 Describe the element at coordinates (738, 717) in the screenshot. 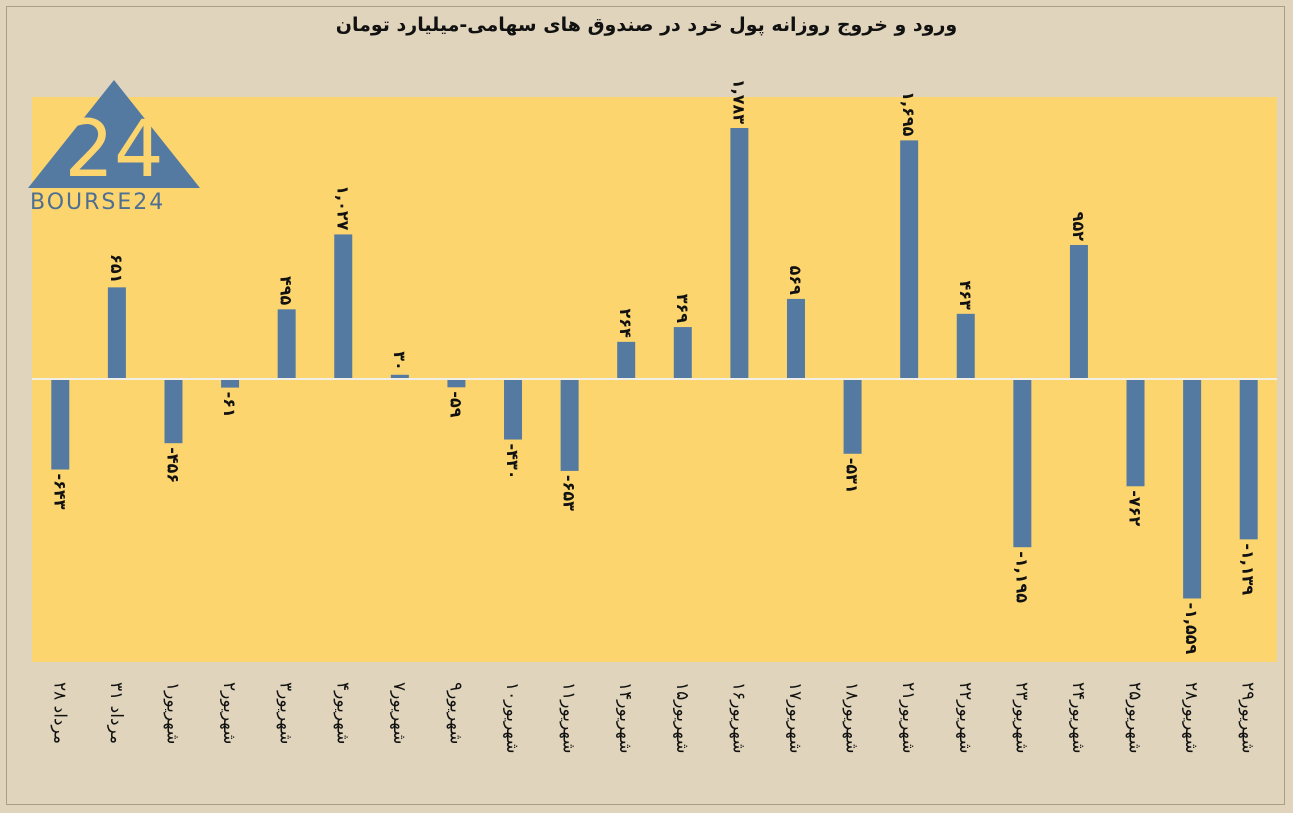

I see `x-tick-label: ۱۶شهریور` at that location.